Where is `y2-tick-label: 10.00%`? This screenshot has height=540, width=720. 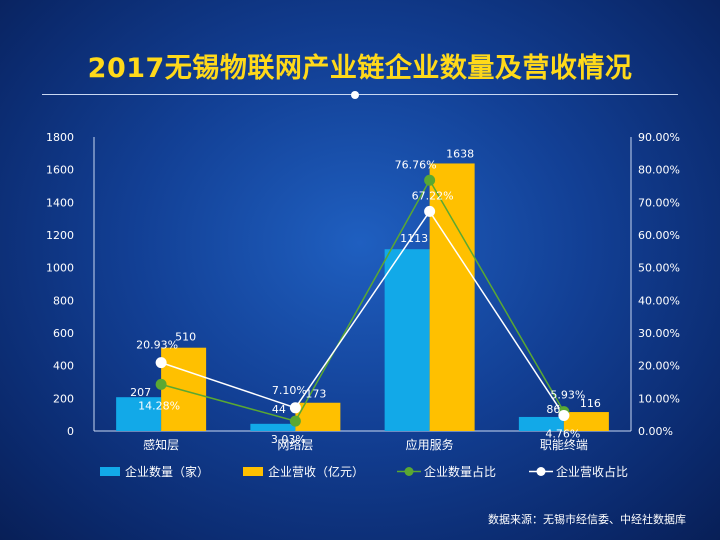
y2-tick-label: 10.00% is located at coordinates (659, 398).